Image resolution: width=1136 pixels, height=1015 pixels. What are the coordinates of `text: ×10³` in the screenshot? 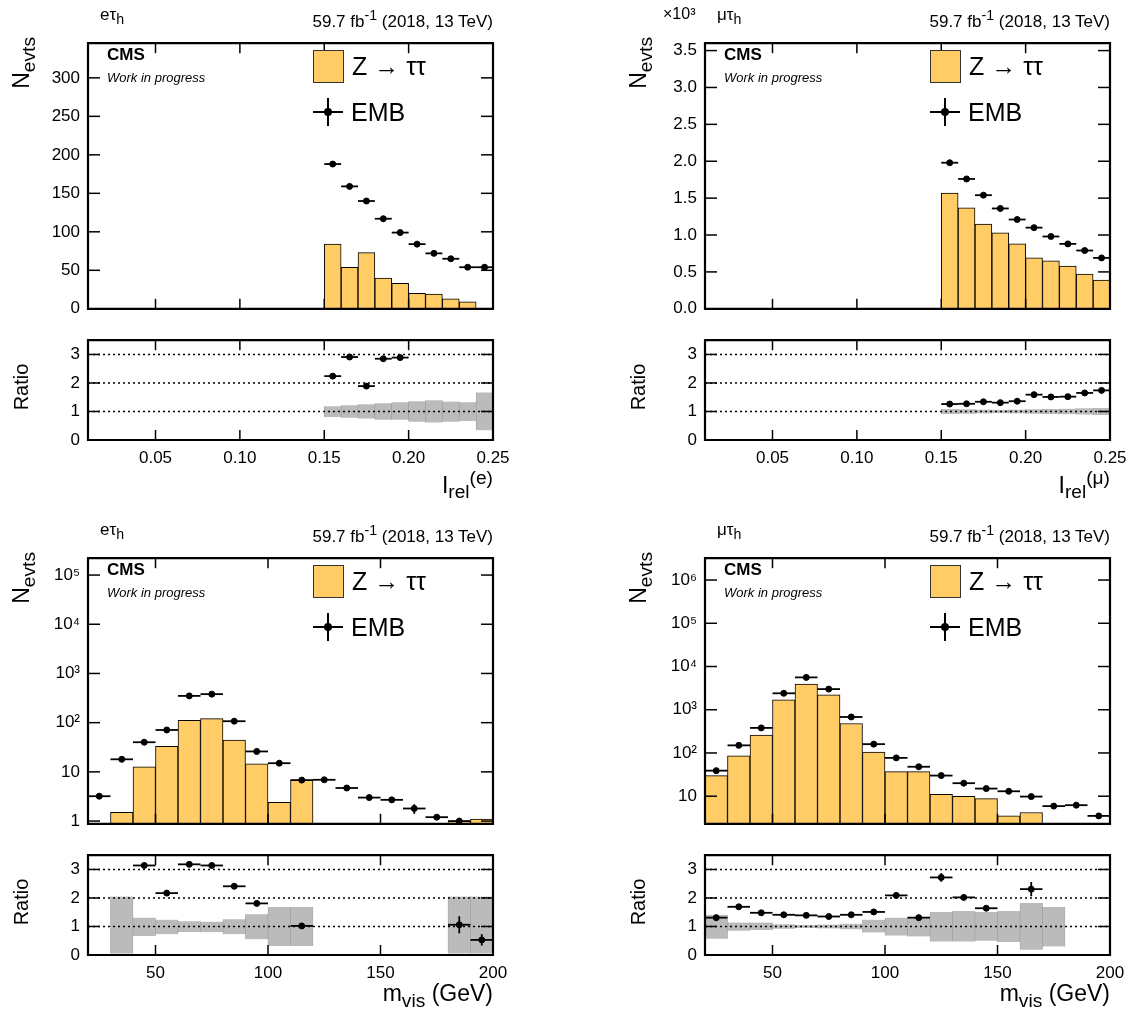 It's located at (679, 14).